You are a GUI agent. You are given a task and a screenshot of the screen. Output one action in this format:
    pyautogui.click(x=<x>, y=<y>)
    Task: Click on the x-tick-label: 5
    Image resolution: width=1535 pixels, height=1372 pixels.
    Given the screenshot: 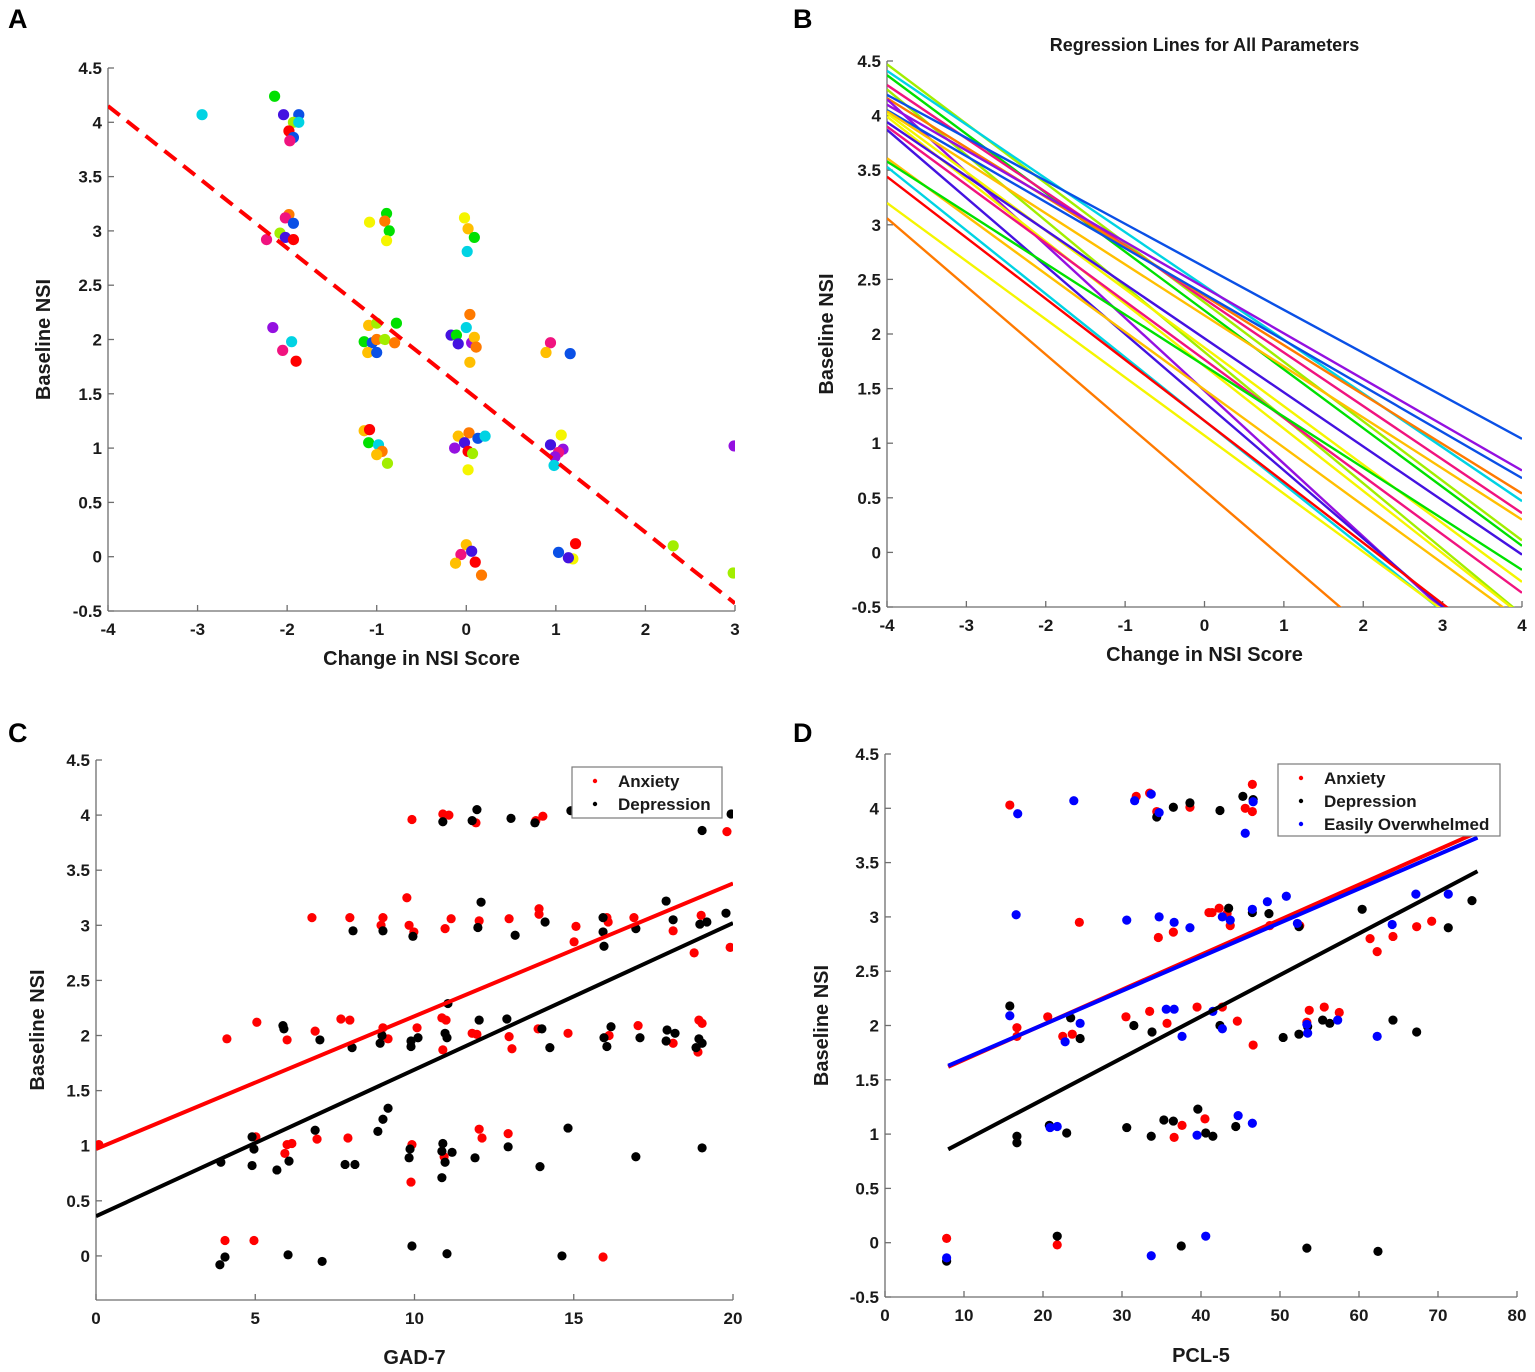 What is the action you would take?
    pyautogui.click(x=255, y=1318)
    